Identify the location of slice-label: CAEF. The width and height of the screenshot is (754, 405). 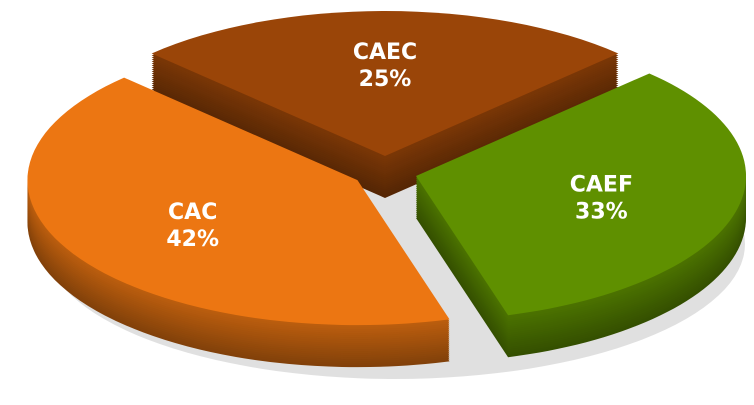
(601, 184).